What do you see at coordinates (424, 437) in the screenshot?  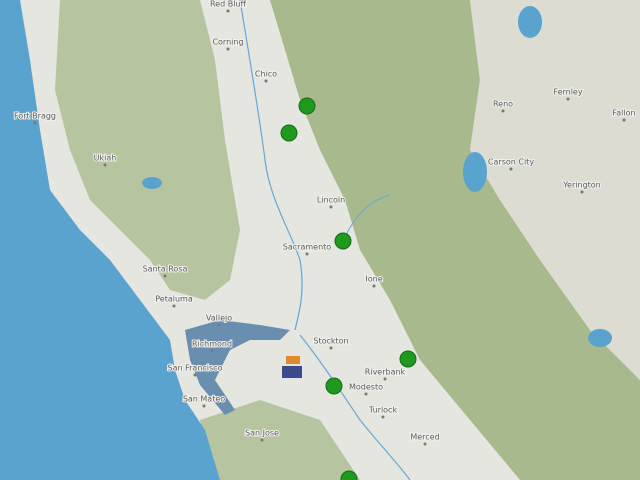 I see `city-label: Merced` at bounding box center [424, 437].